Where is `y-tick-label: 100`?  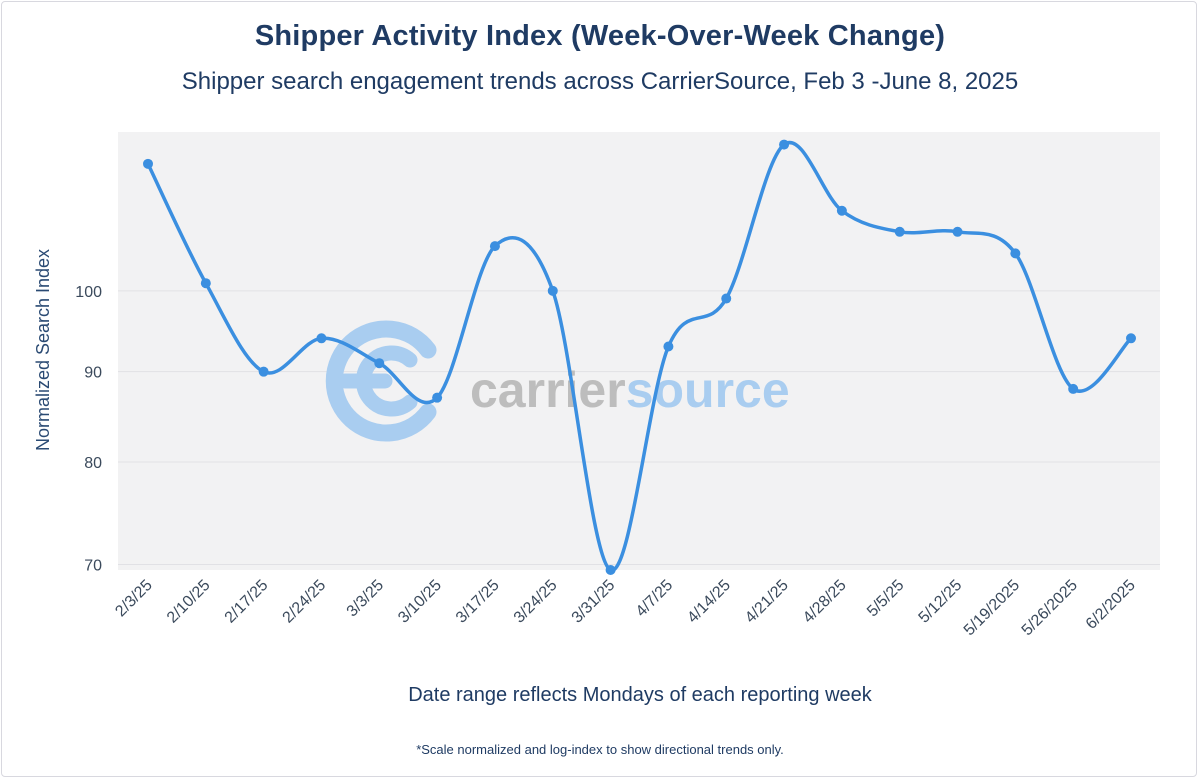
y-tick-label: 100 is located at coordinates (88, 292).